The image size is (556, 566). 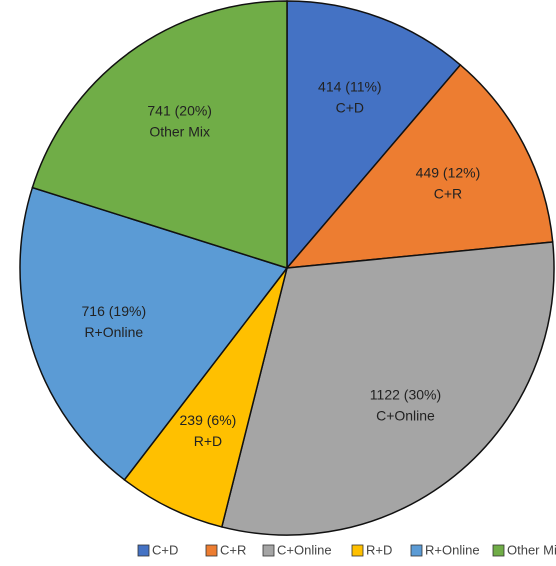 I want to click on slice-category-label: R+Online, so click(x=113, y=332).